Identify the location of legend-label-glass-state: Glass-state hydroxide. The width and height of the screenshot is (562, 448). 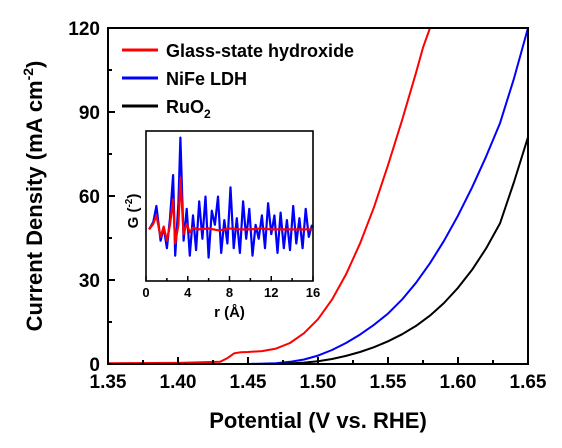
(260, 51).